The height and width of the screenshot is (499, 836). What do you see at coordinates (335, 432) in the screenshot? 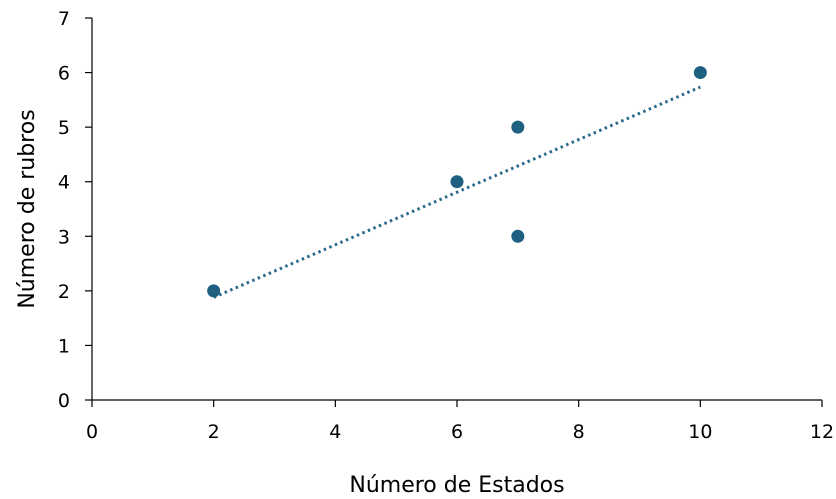
I see `x-tick-label: 4` at bounding box center [335, 432].